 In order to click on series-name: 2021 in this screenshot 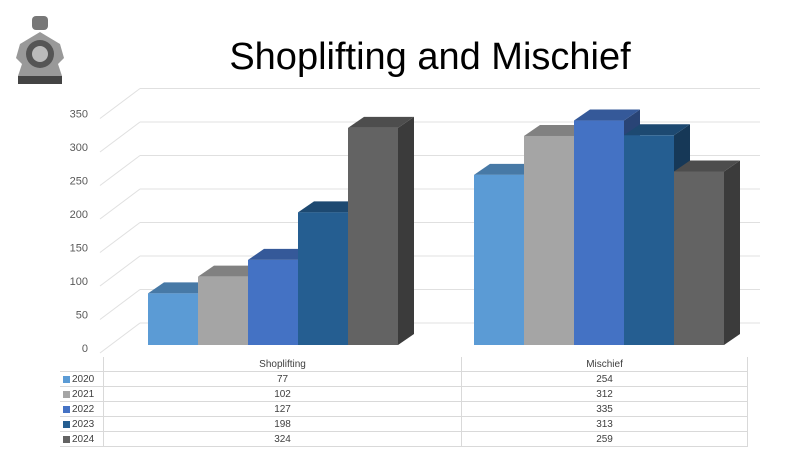, I will do `click(83, 394)`.